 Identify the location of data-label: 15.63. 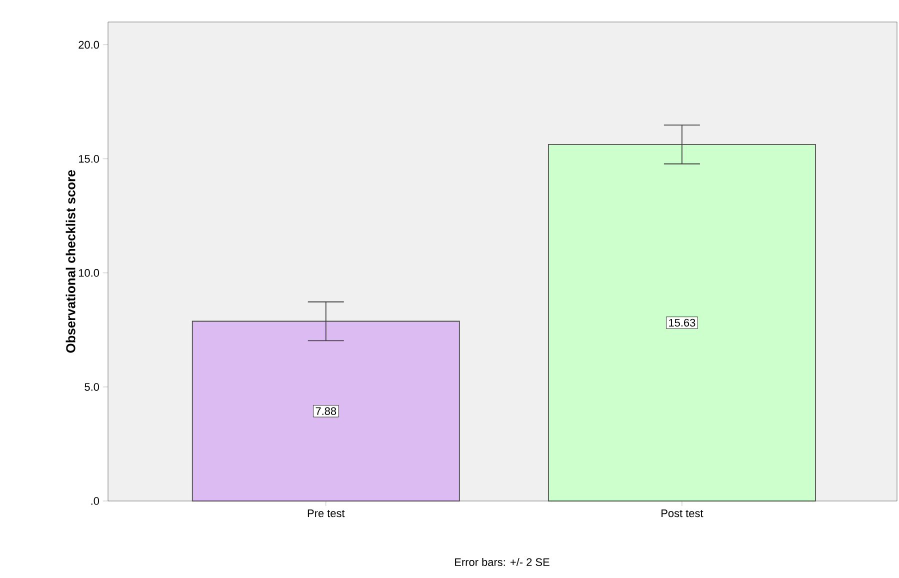
(682, 322).